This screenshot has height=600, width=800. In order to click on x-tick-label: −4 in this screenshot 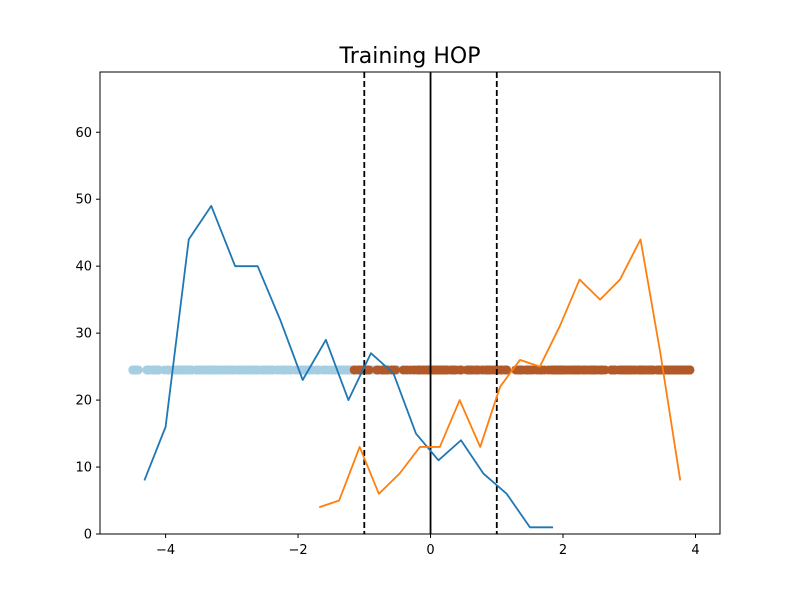, I will do `click(165, 550)`.